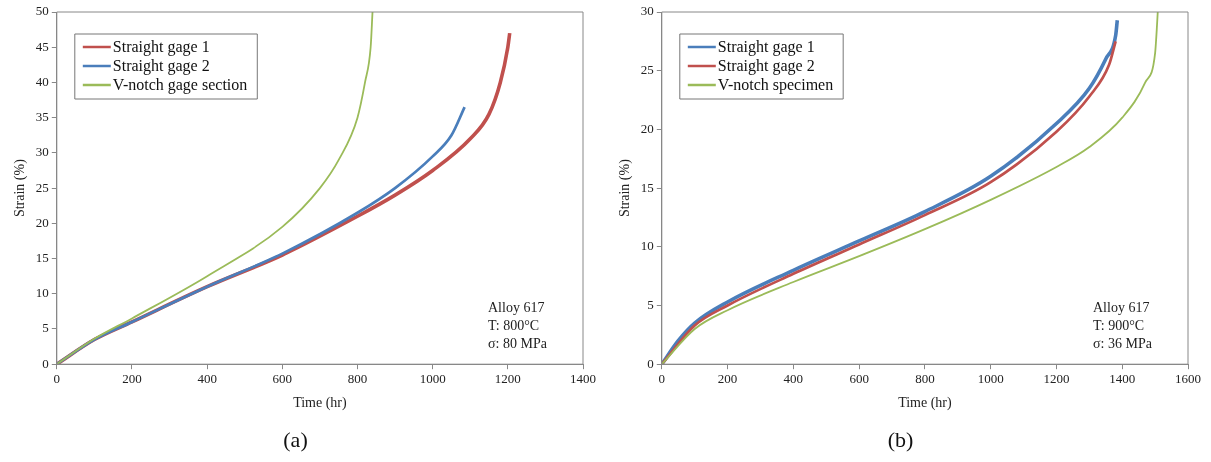 This screenshot has width=1211, height=462. I want to click on legend-label: V-notch gage section, so click(180, 85).